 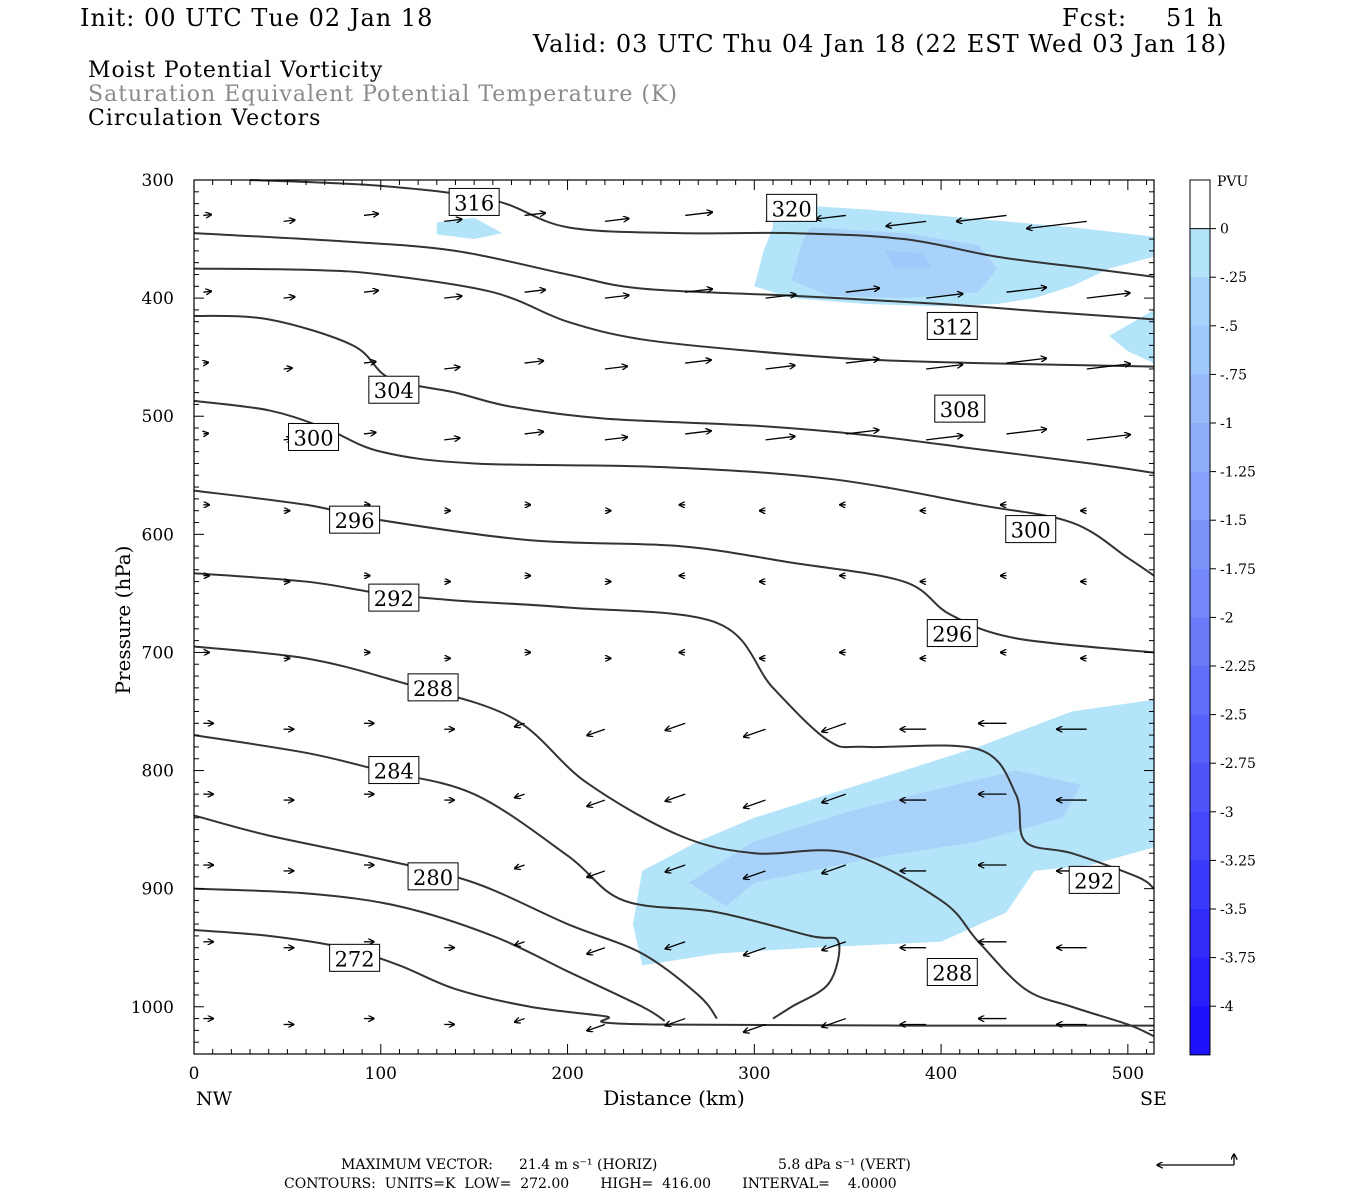 What do you see at coordinates (1233, 521) in the screenshot?
I see `colorbar-label: -1.5` at bounding box center [1233, 521].